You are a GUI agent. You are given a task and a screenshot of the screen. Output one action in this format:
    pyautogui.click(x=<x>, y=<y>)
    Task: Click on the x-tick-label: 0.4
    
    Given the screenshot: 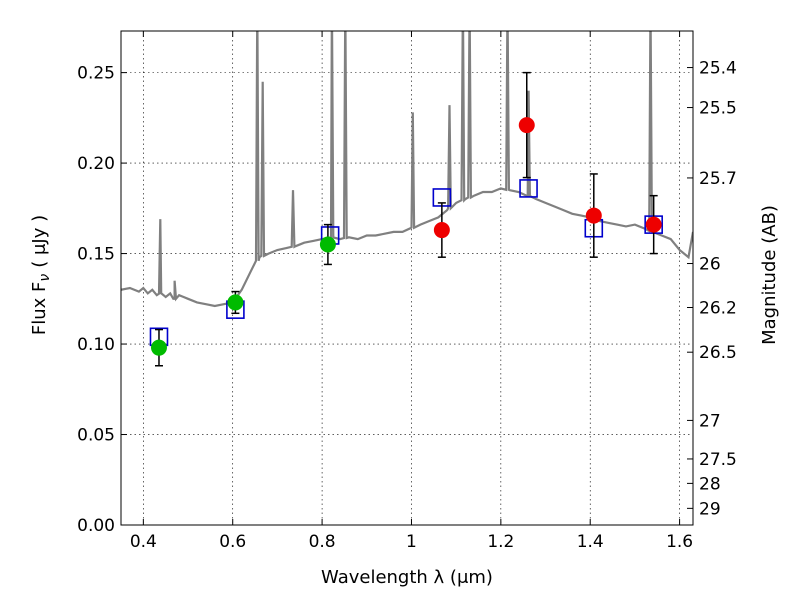 What is the action you would take?
    pyautogui.click(x=143, y=542)
    